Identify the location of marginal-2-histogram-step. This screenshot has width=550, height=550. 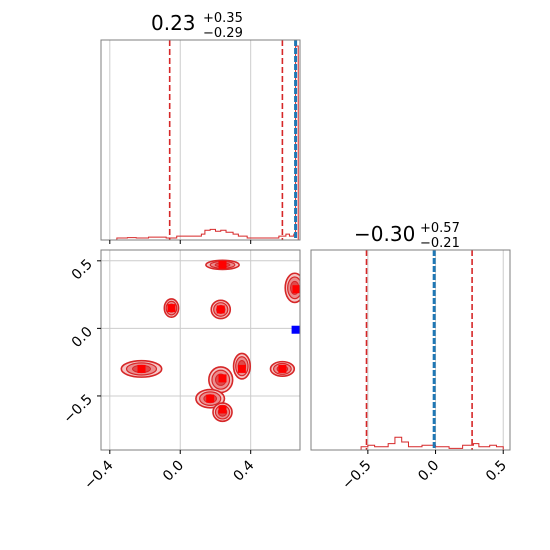
(427, 443).